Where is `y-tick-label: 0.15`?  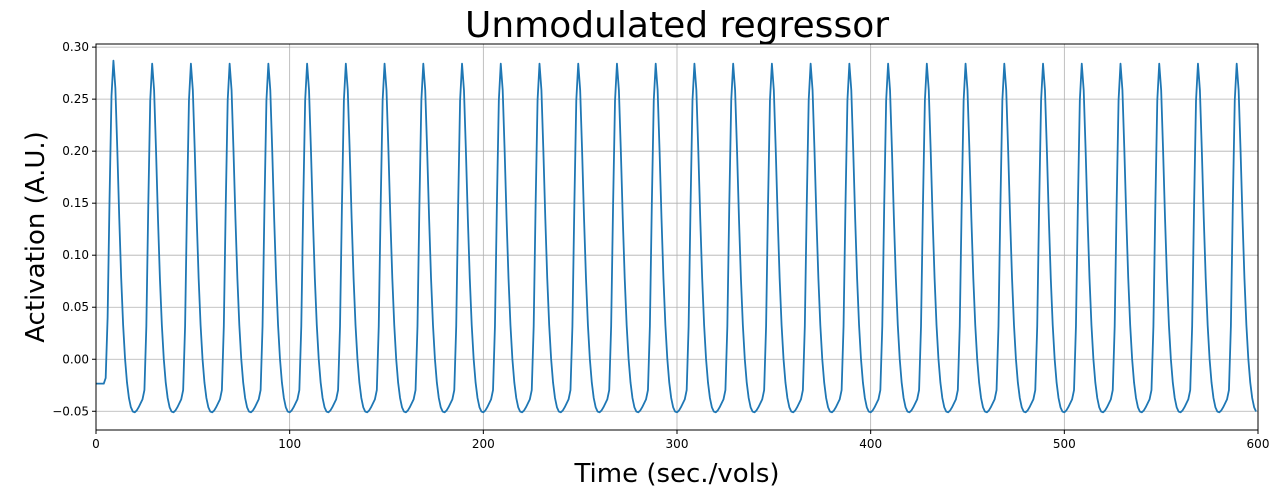 y-tick-label: 0.15 is located at coordinates (75, 203).